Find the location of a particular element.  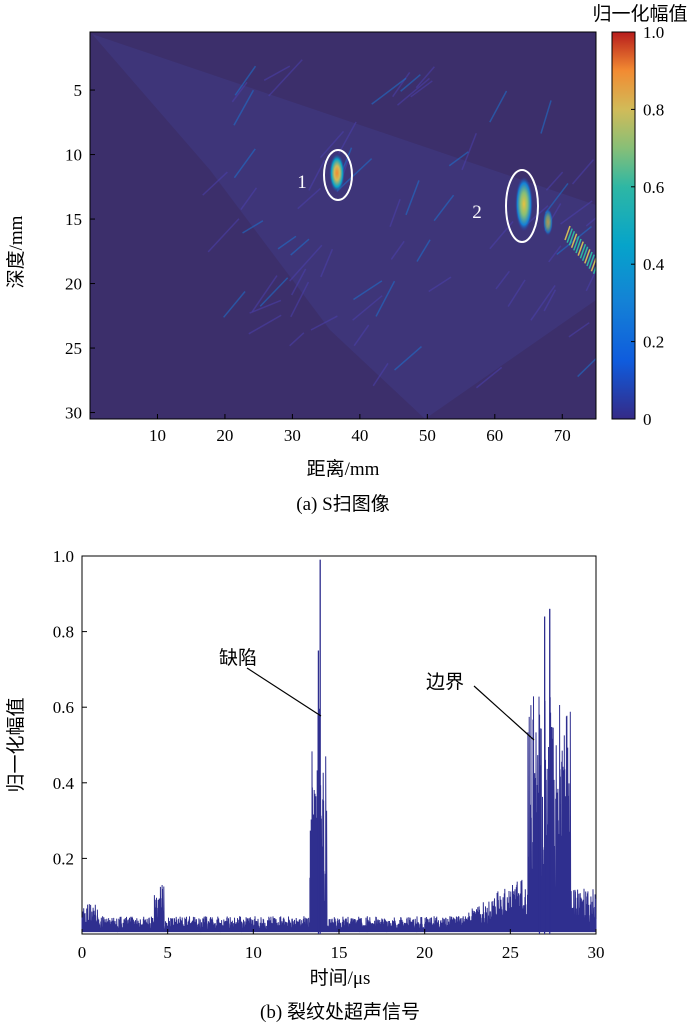

signal-y-label: 归一化幅值 is located at coordinates (16, 744).